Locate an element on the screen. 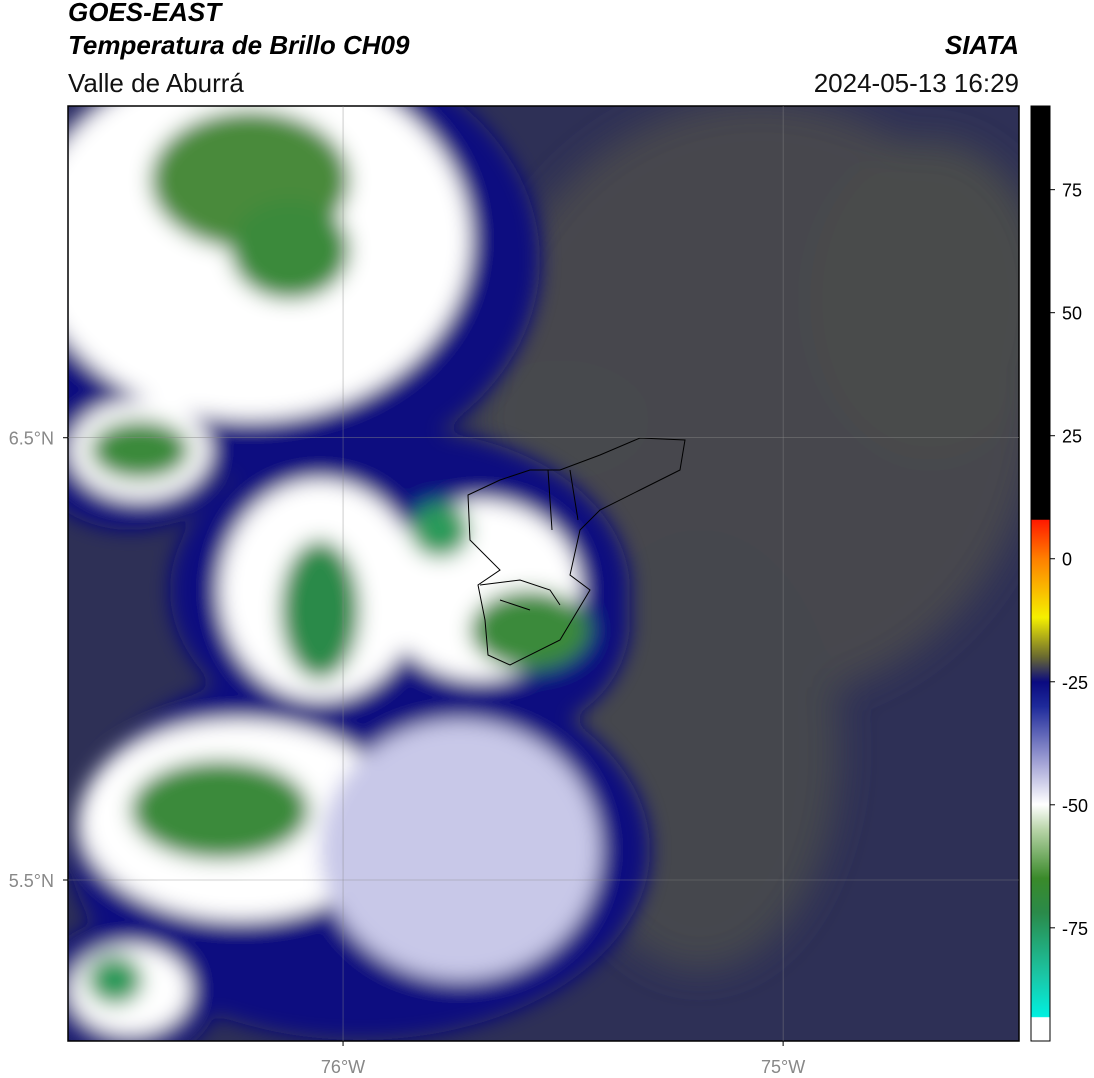 This screenshot has width=1094, height=1078. y-tick-label: 5.5°N is located at coordinates (31, 881).